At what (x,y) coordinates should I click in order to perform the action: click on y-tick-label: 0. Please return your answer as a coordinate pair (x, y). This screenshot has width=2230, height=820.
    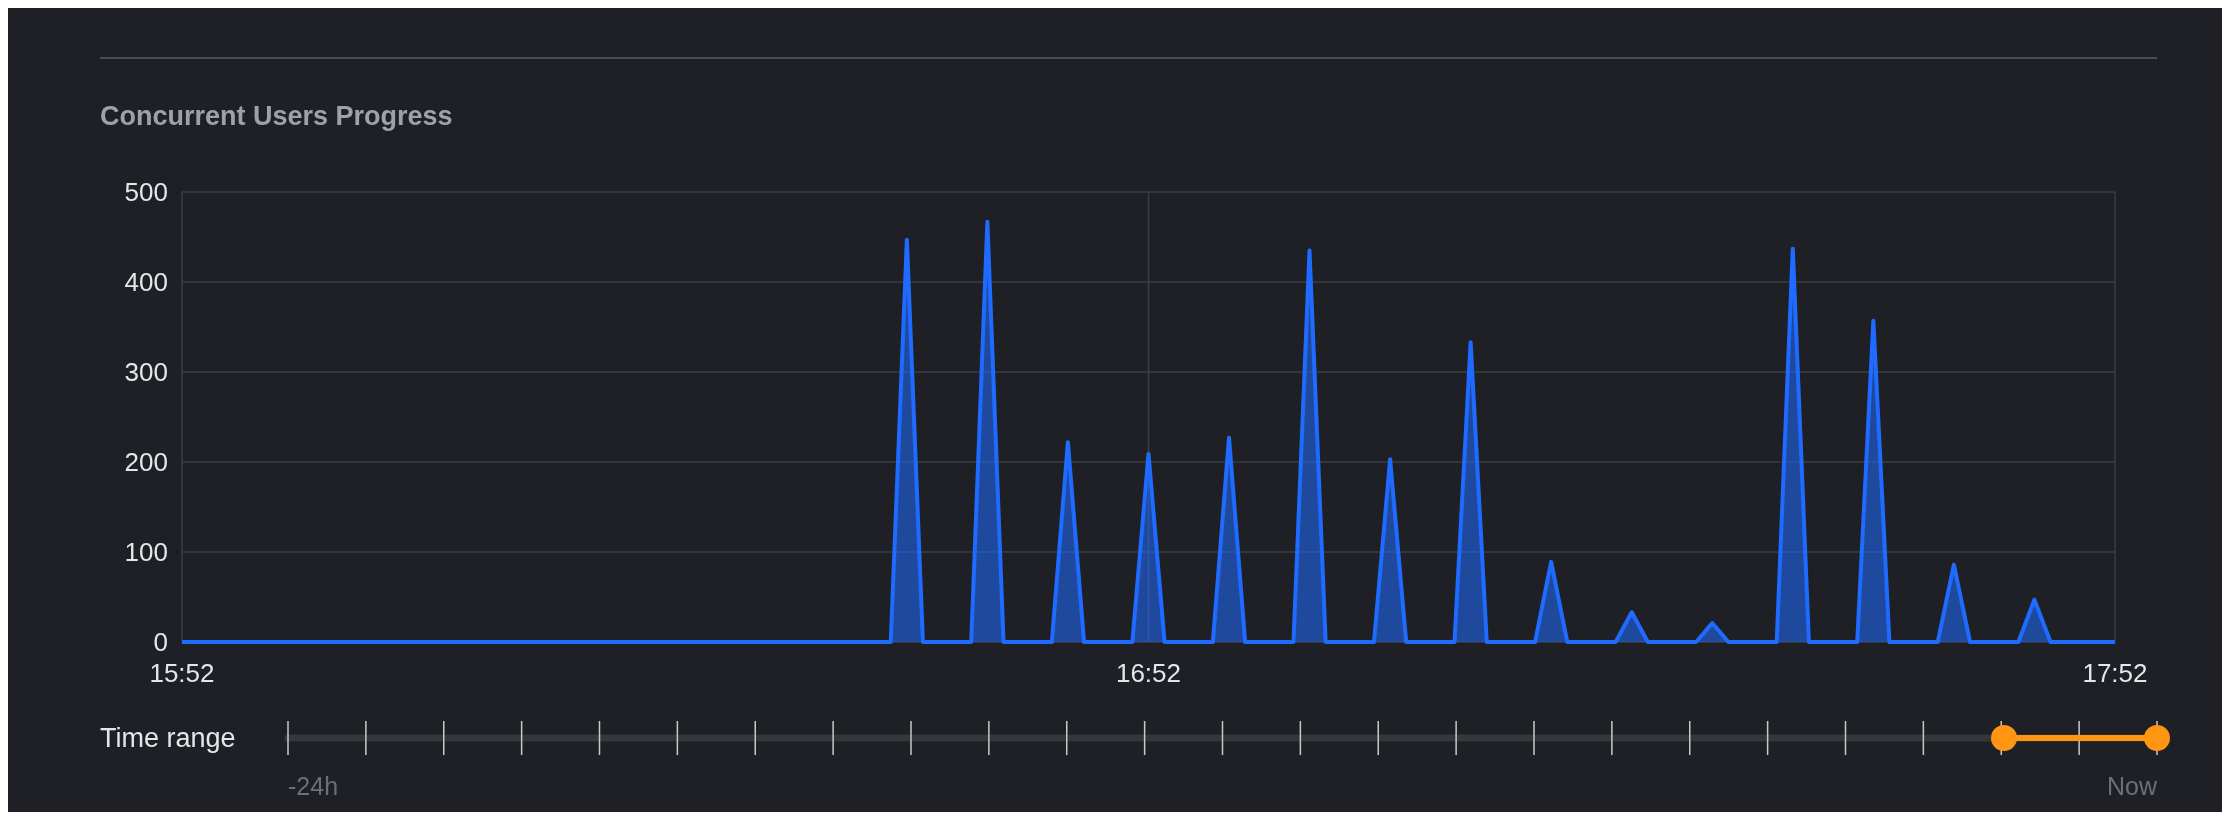
    Looking at the image, I should click on (160, 642).